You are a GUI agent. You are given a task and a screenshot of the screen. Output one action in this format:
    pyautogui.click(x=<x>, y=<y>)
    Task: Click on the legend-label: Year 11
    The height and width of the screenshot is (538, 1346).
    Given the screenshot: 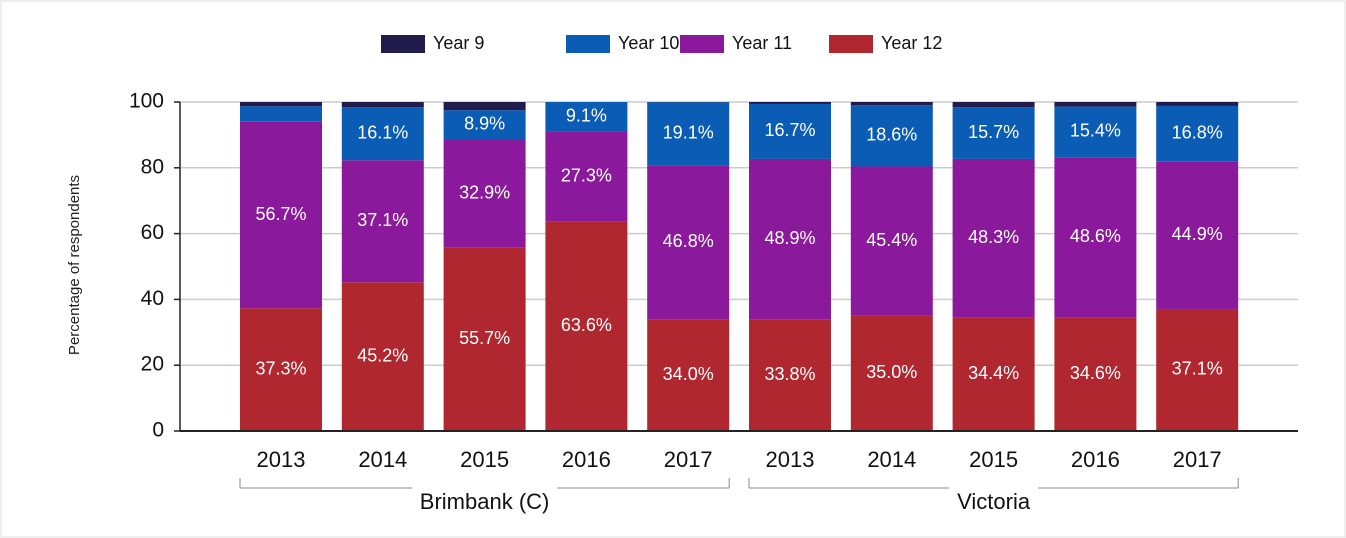 What is the action you would take?
    pyautogui.click(x=762, y=43)
    